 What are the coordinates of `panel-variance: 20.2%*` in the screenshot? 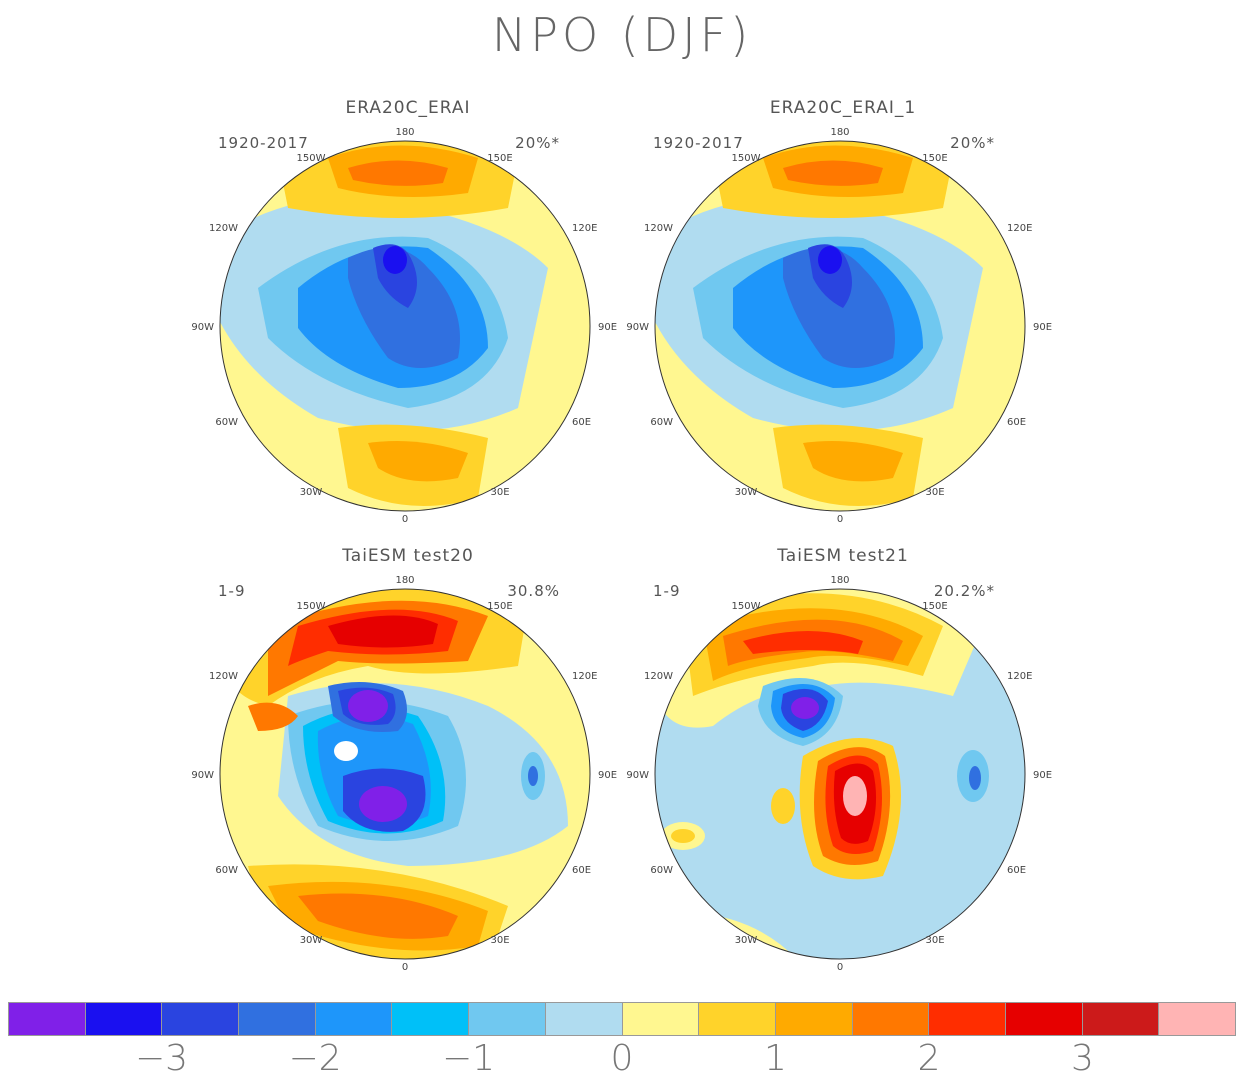 It's located at (964, 591).